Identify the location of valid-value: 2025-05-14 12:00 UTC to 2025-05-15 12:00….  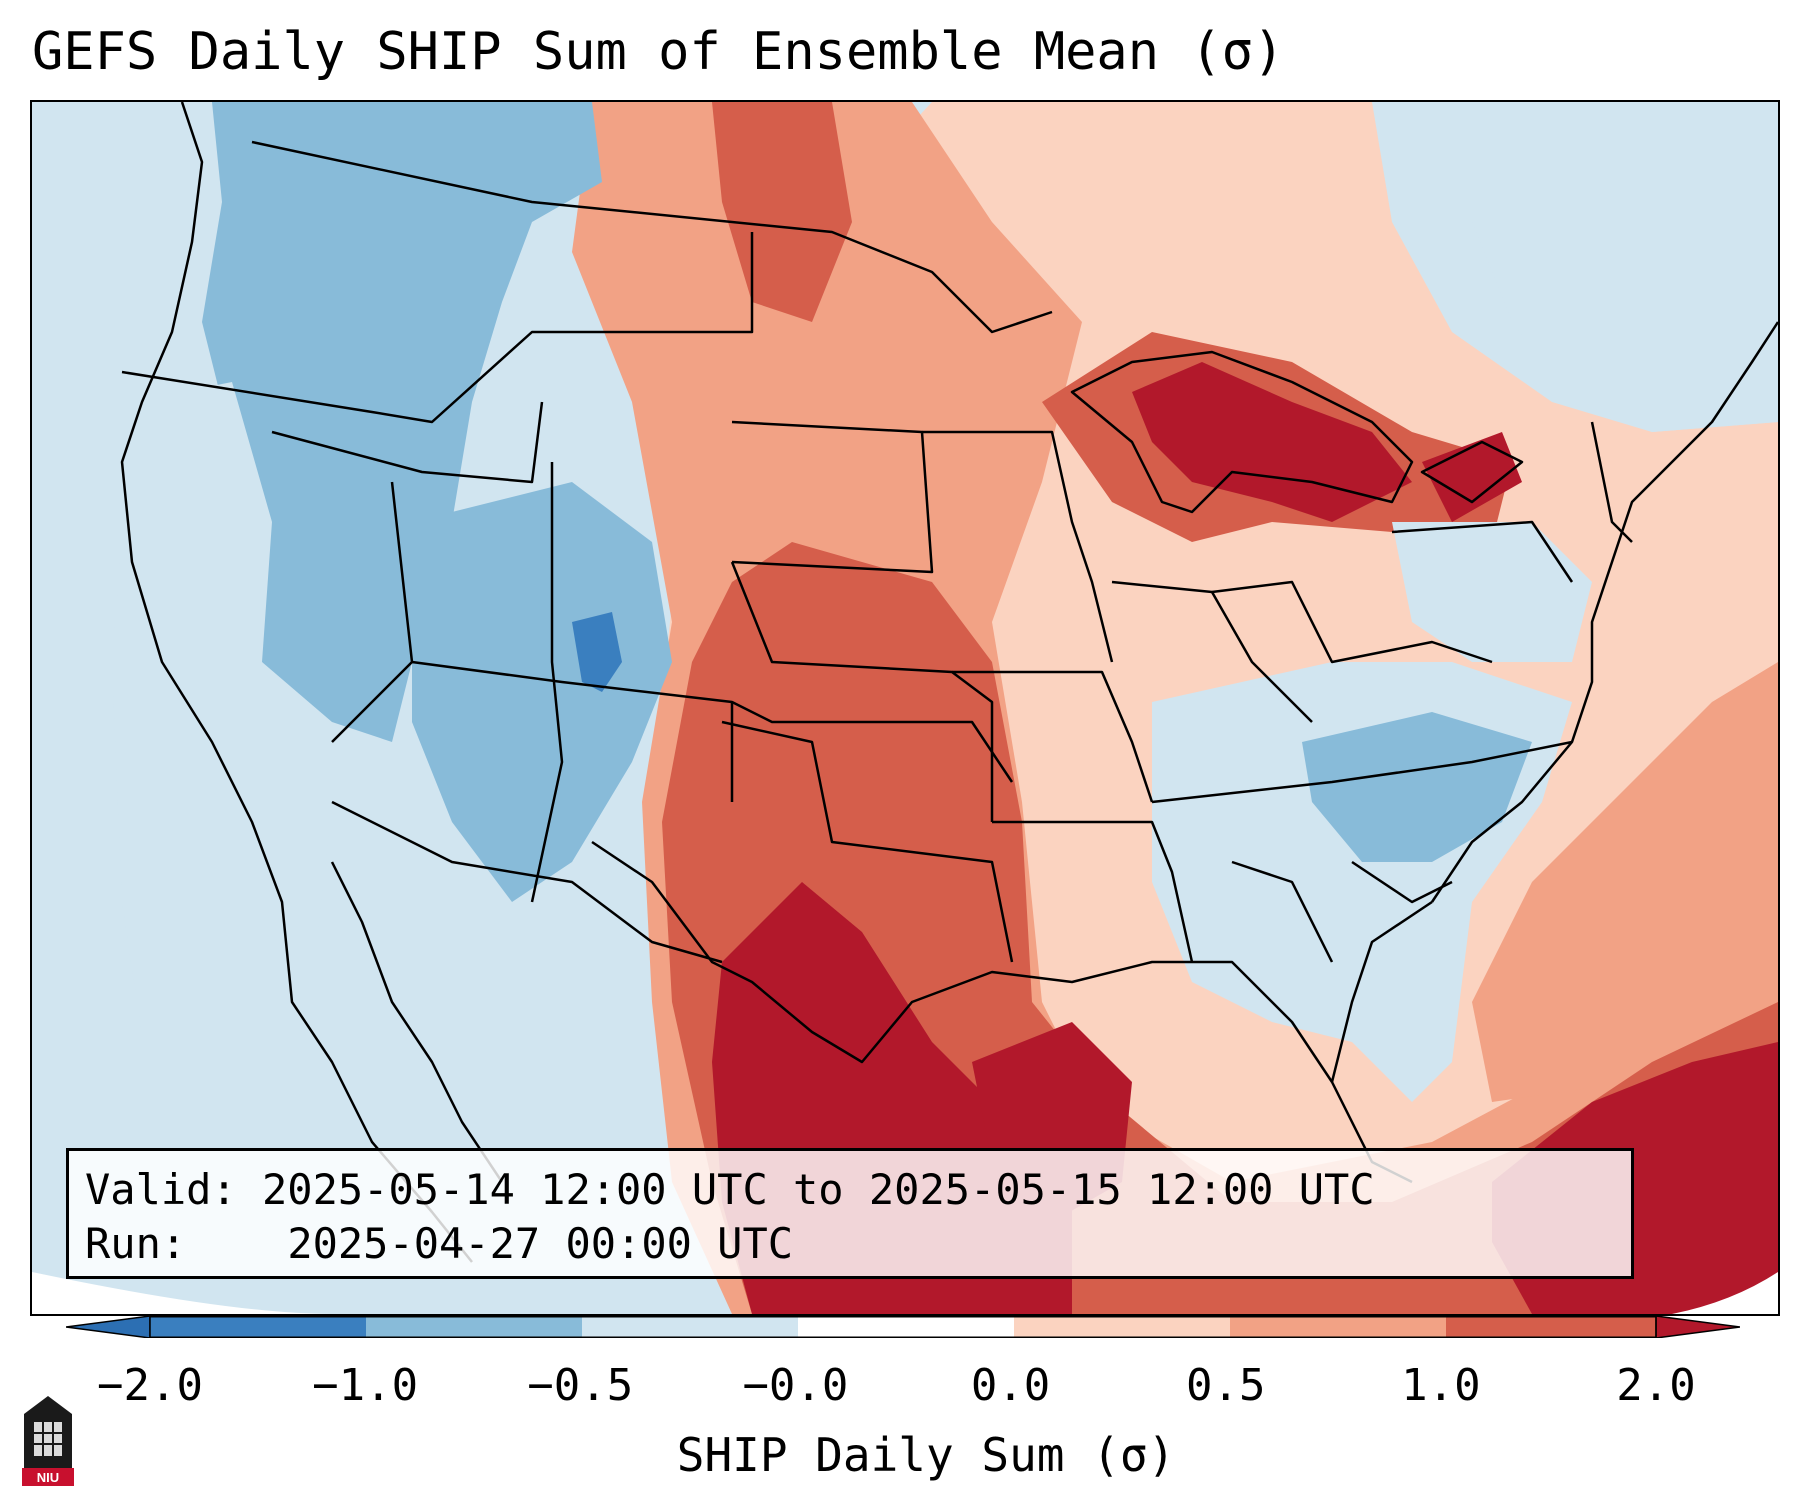
(818, 1189).